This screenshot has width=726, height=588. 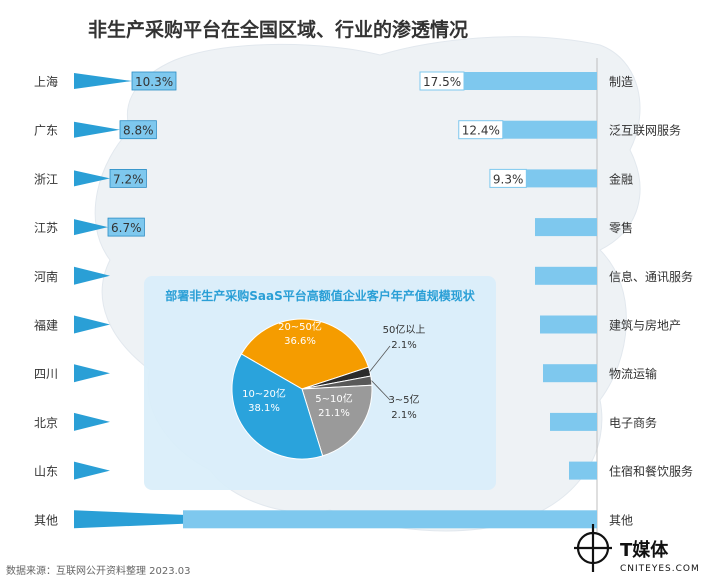 I want to click on industry-label: 泛互联网服务, so click(x=645, y=130).